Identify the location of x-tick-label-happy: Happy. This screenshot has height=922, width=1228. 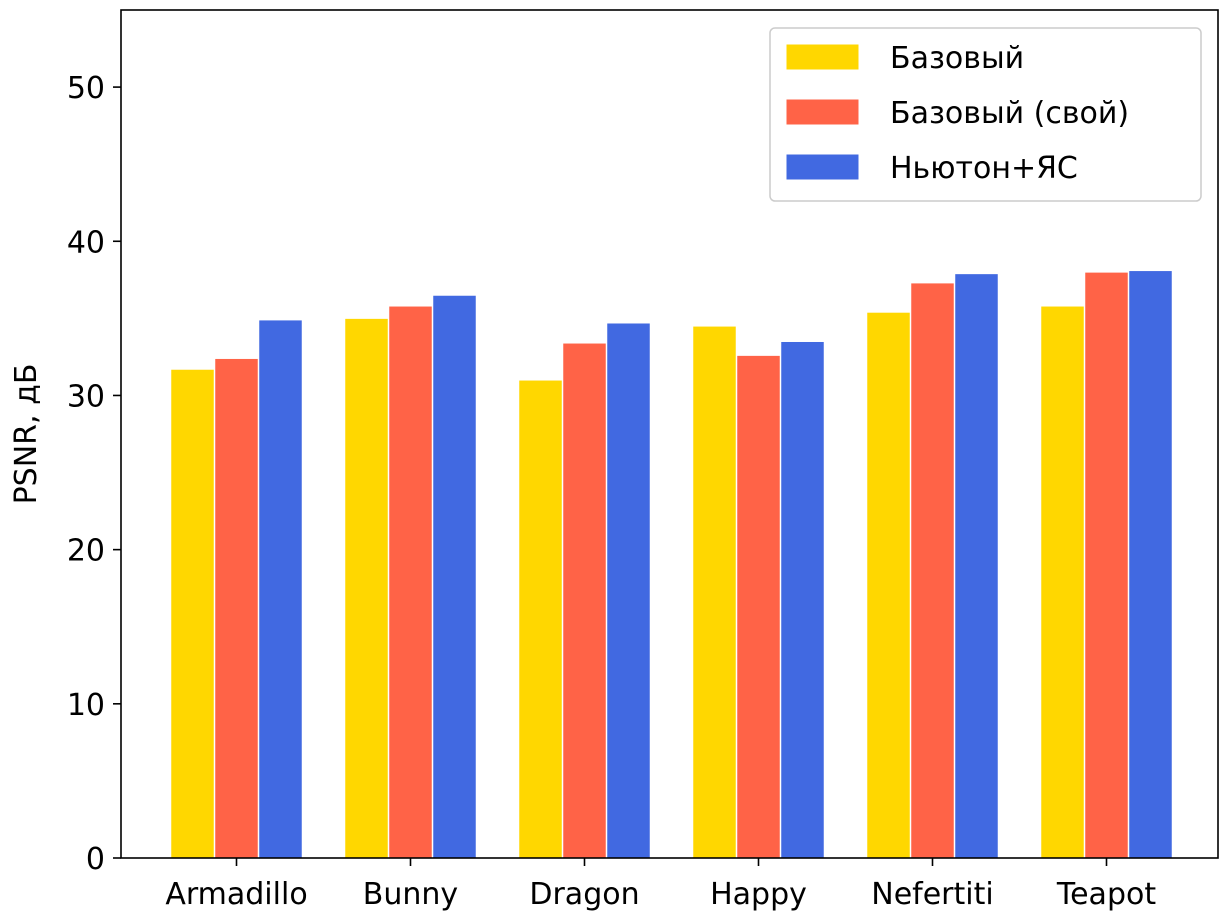
(758, 894).